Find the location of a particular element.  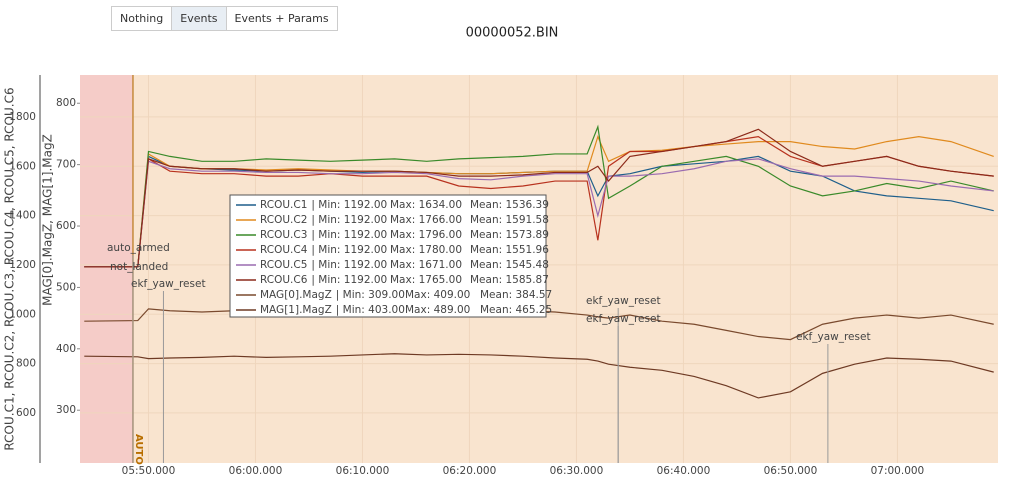

y2-axis-label: MAG[0].MagZ, MAG[1].MagZ is located at coordinates (48, 220).